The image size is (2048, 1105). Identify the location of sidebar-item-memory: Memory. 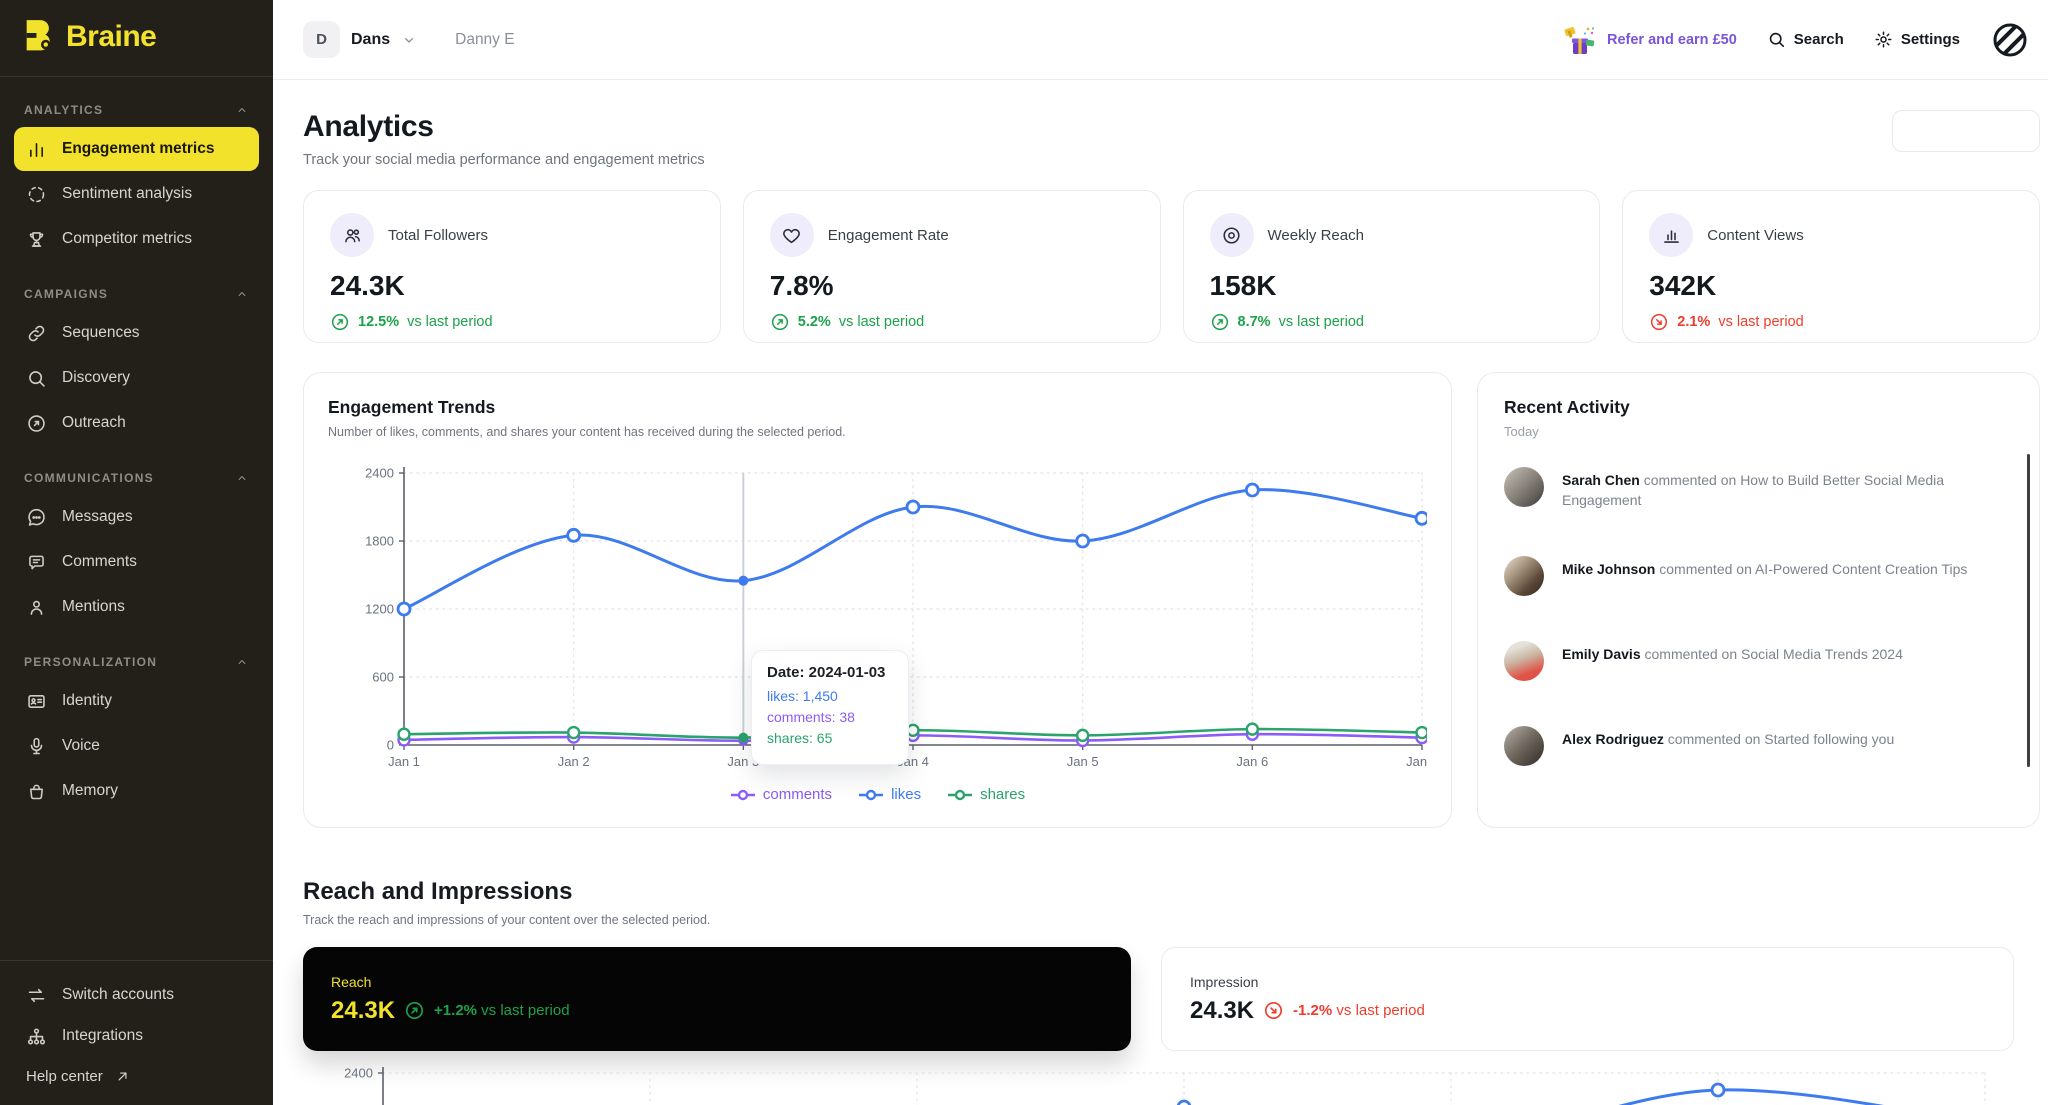
(136, 791).